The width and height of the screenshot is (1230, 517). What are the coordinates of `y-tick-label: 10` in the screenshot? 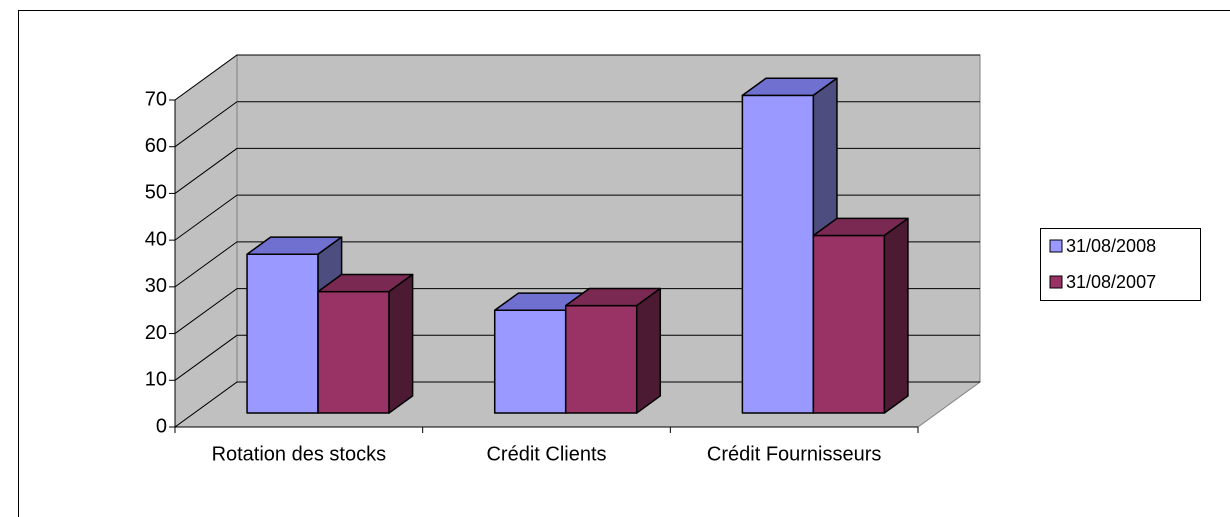 It's located at (156, 380).